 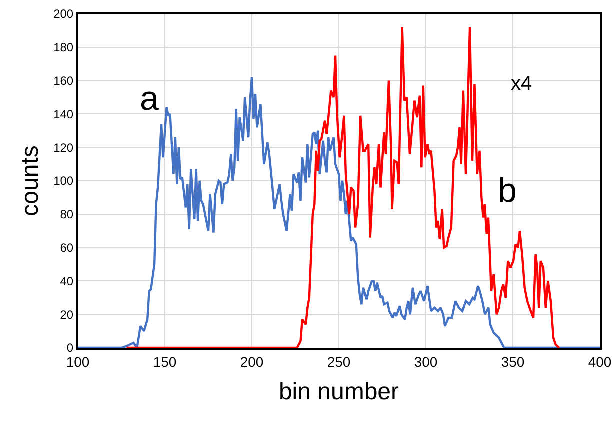 I want to click on y-tick-label: 80, so click(x=67, y=215).